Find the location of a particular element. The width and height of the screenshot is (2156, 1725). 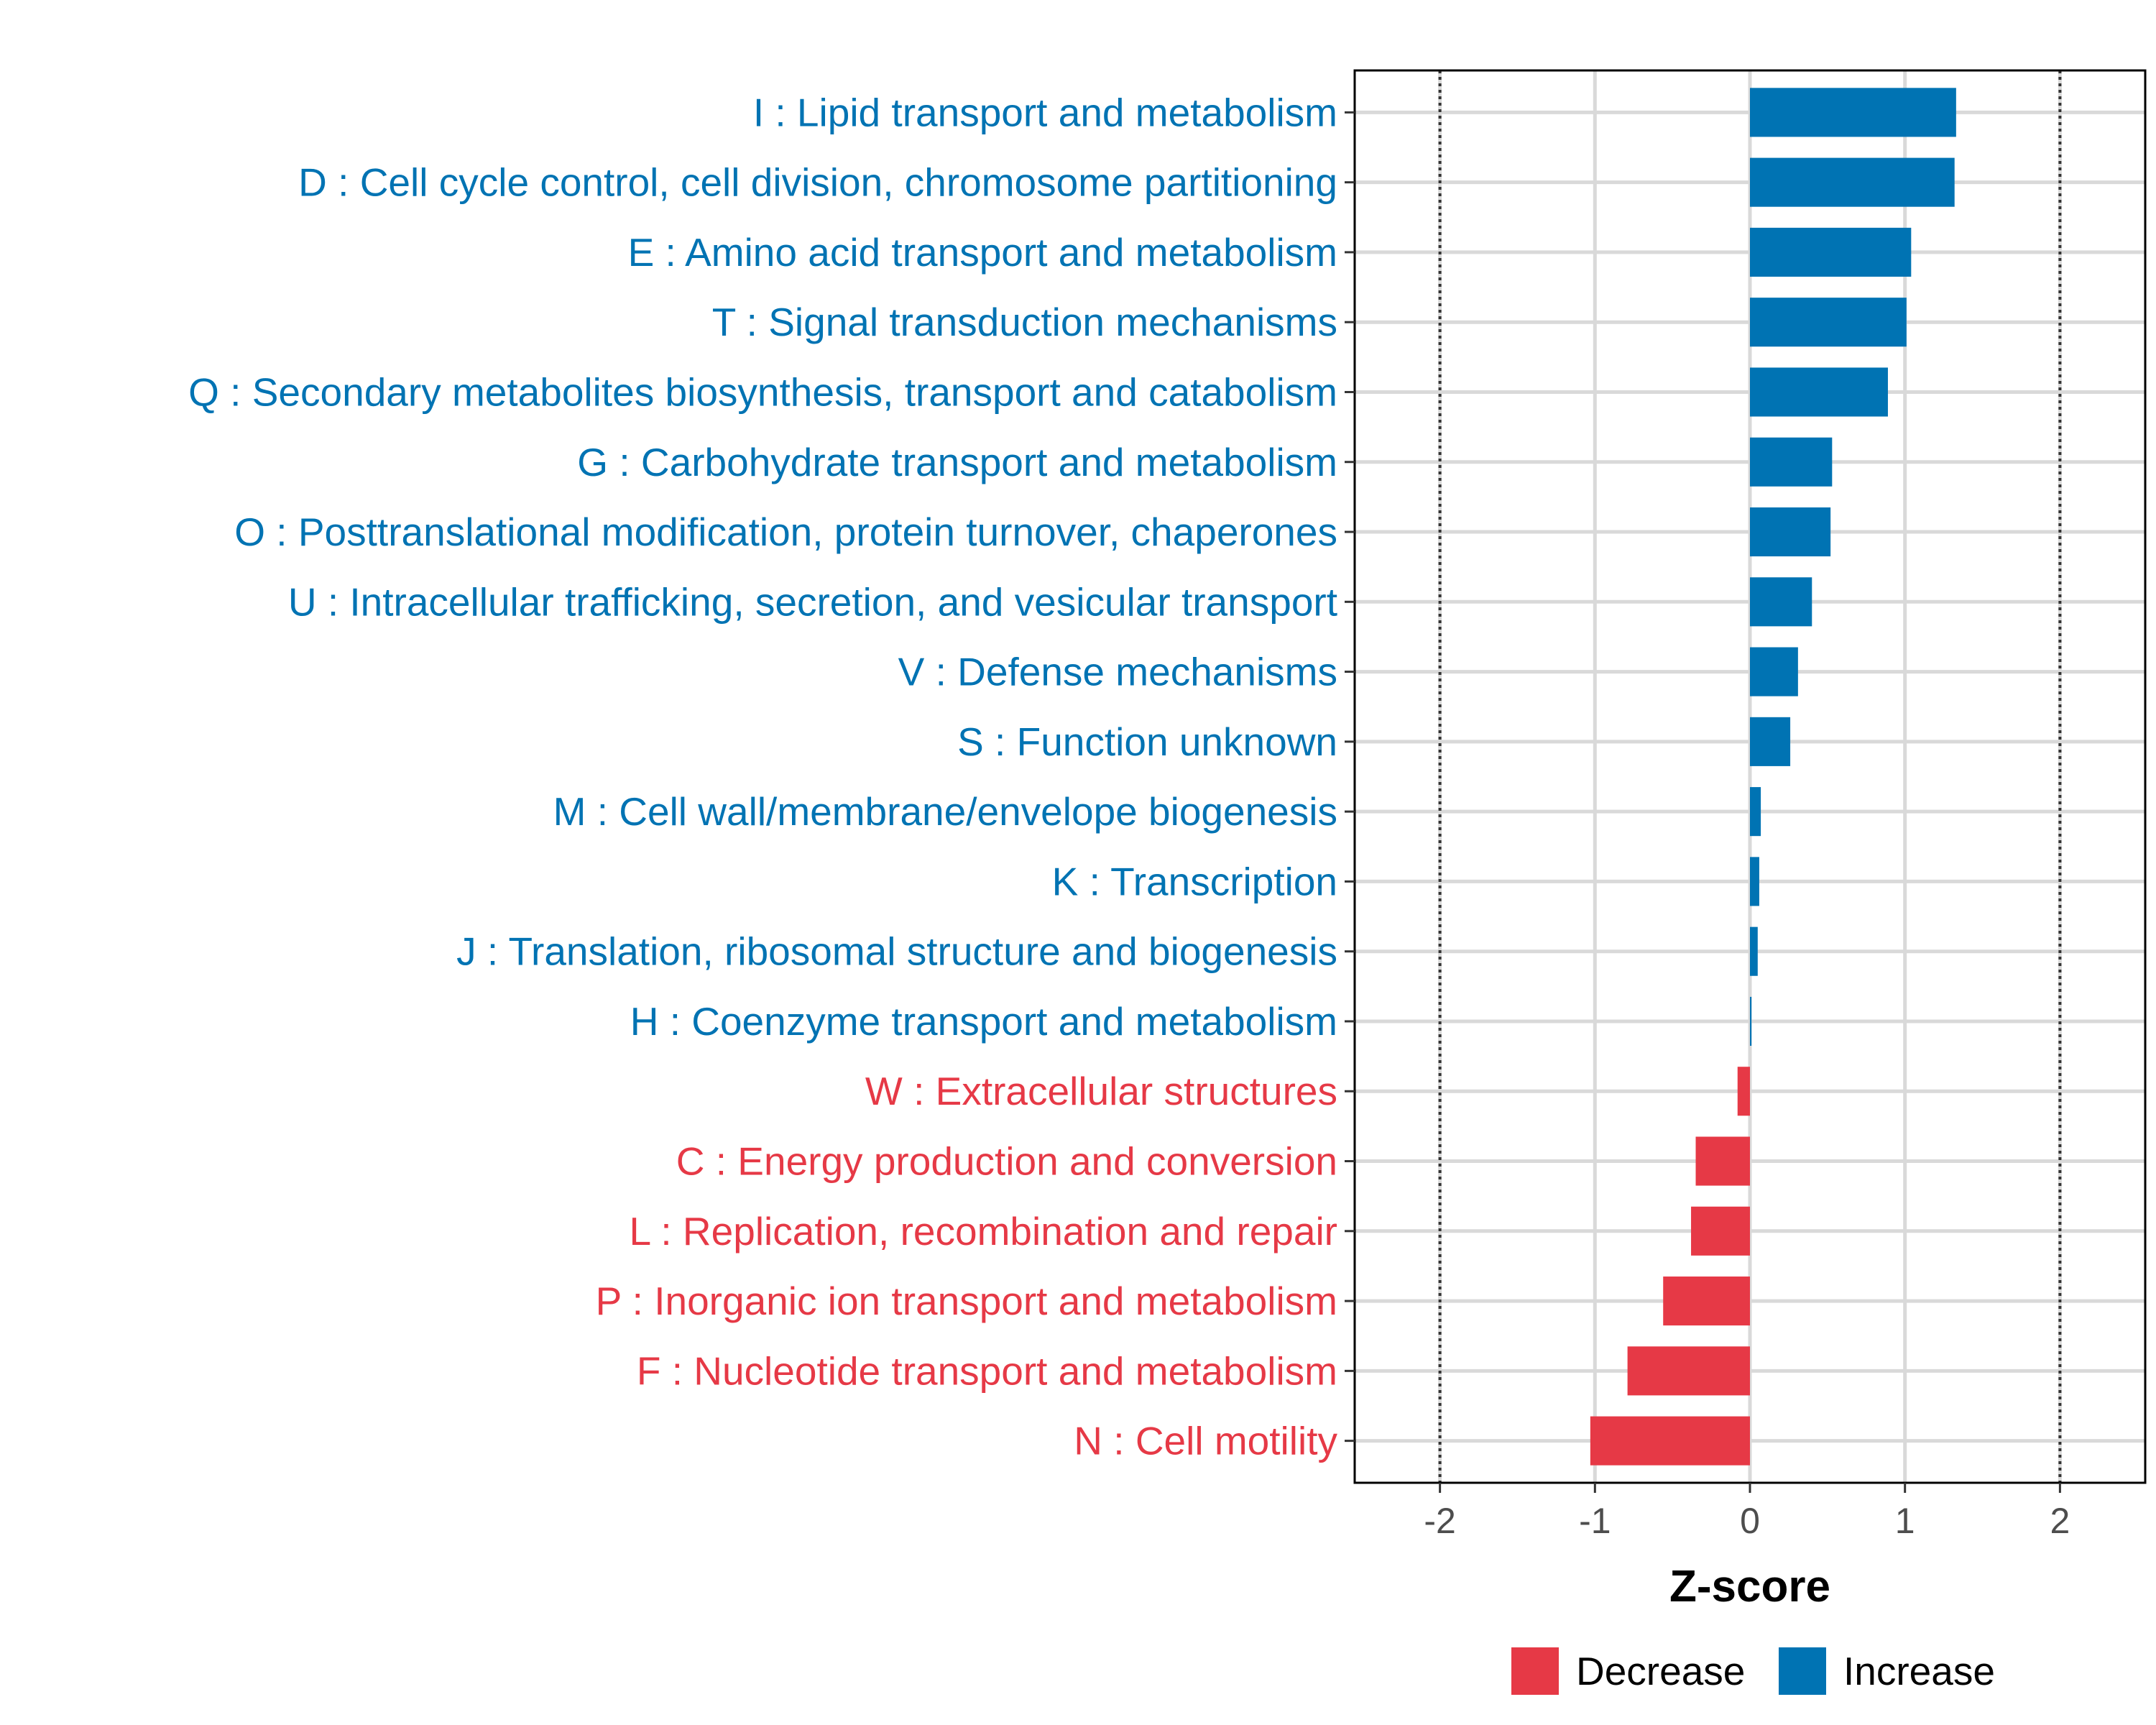

legend-key-increase is located at coordinates (1803, 1671).